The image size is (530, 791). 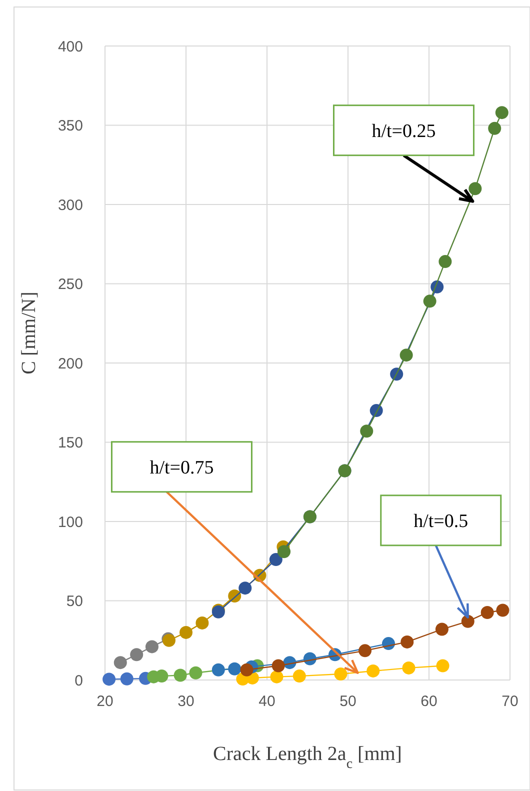 What do you see at coordinates (429, 701) in the screenshot?
I see `x-tick-label: 60` at bounding box center [429, 701].